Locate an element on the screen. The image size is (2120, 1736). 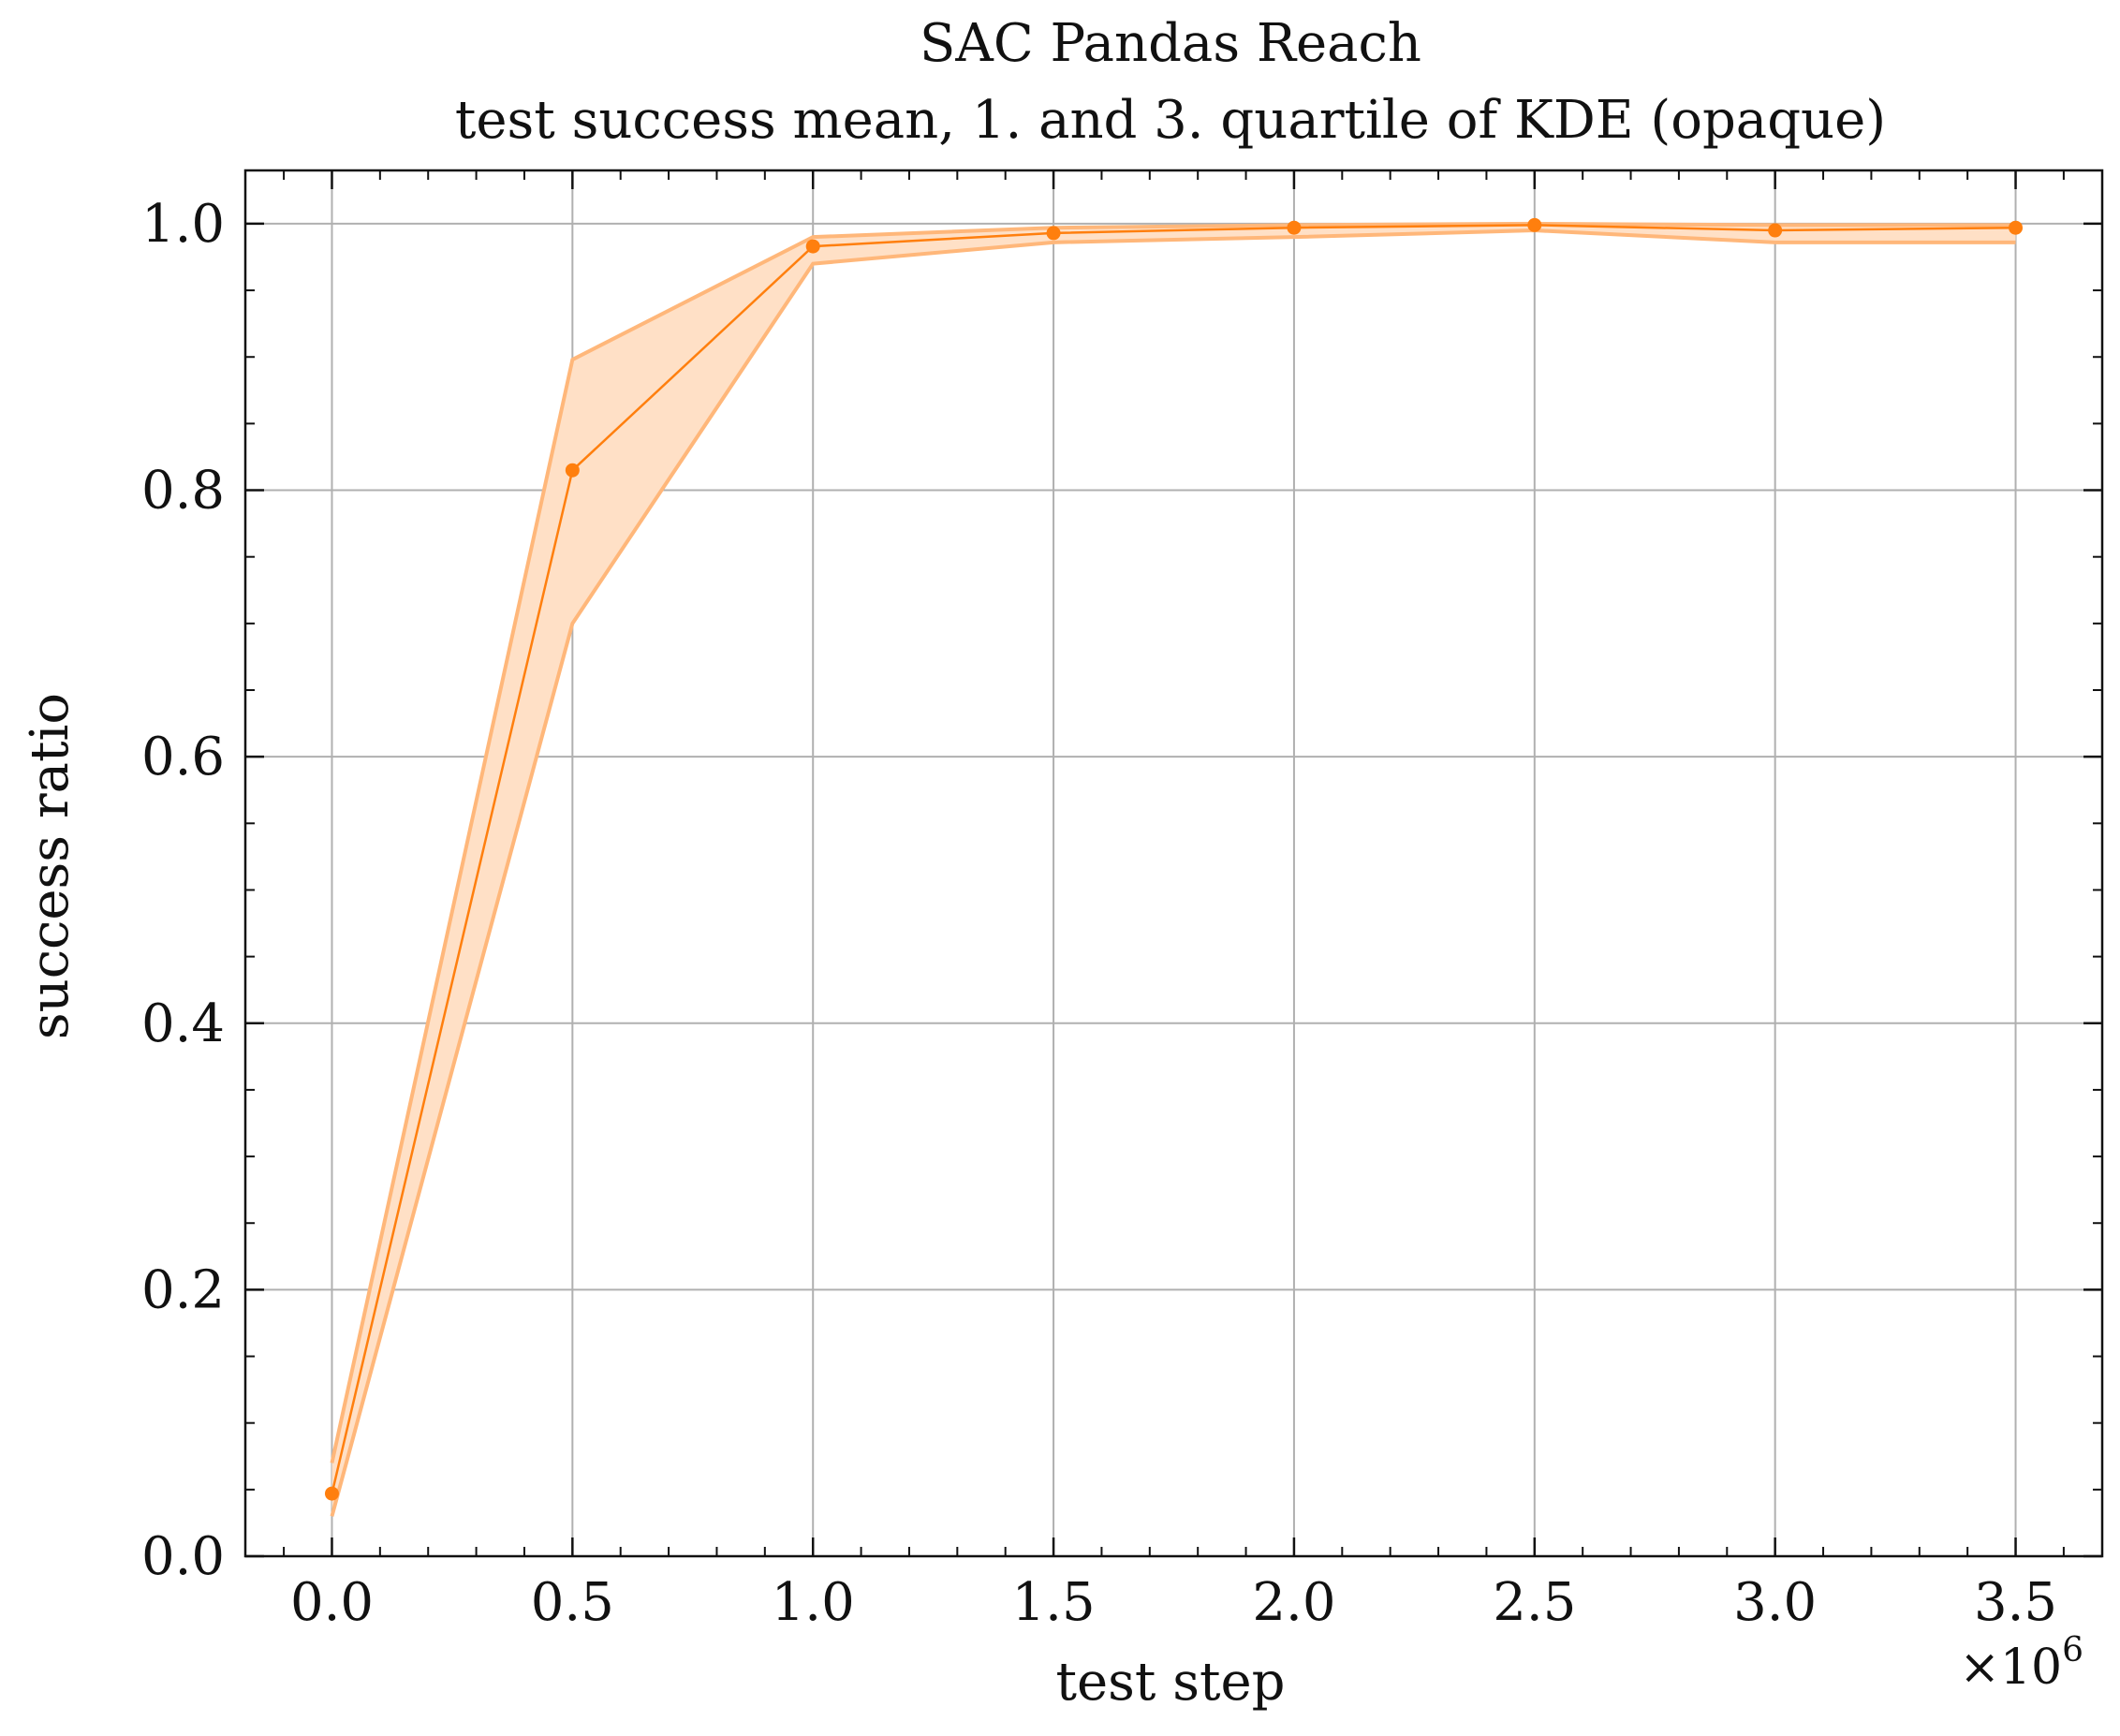
x-axis-offset-label: ×10⁶ is located at coordinates (2021, 1663).